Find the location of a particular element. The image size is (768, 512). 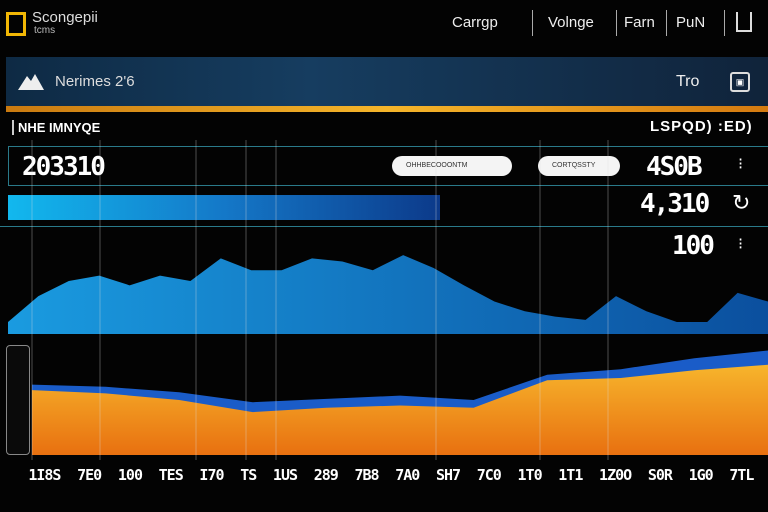

x-tick-label: 7TL is located at coordinates (741, 475).